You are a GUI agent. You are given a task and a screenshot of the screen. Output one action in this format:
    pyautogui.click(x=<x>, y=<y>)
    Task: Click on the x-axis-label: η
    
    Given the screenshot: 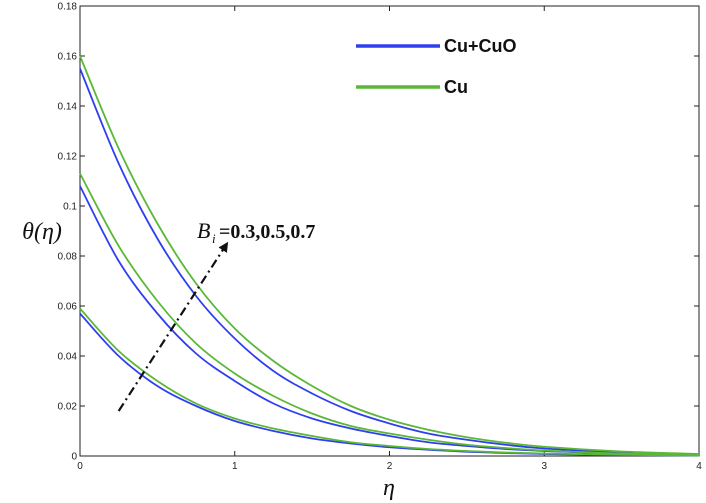 What is the action you would take?
    pyautogui.click(x=389, y=488)
    